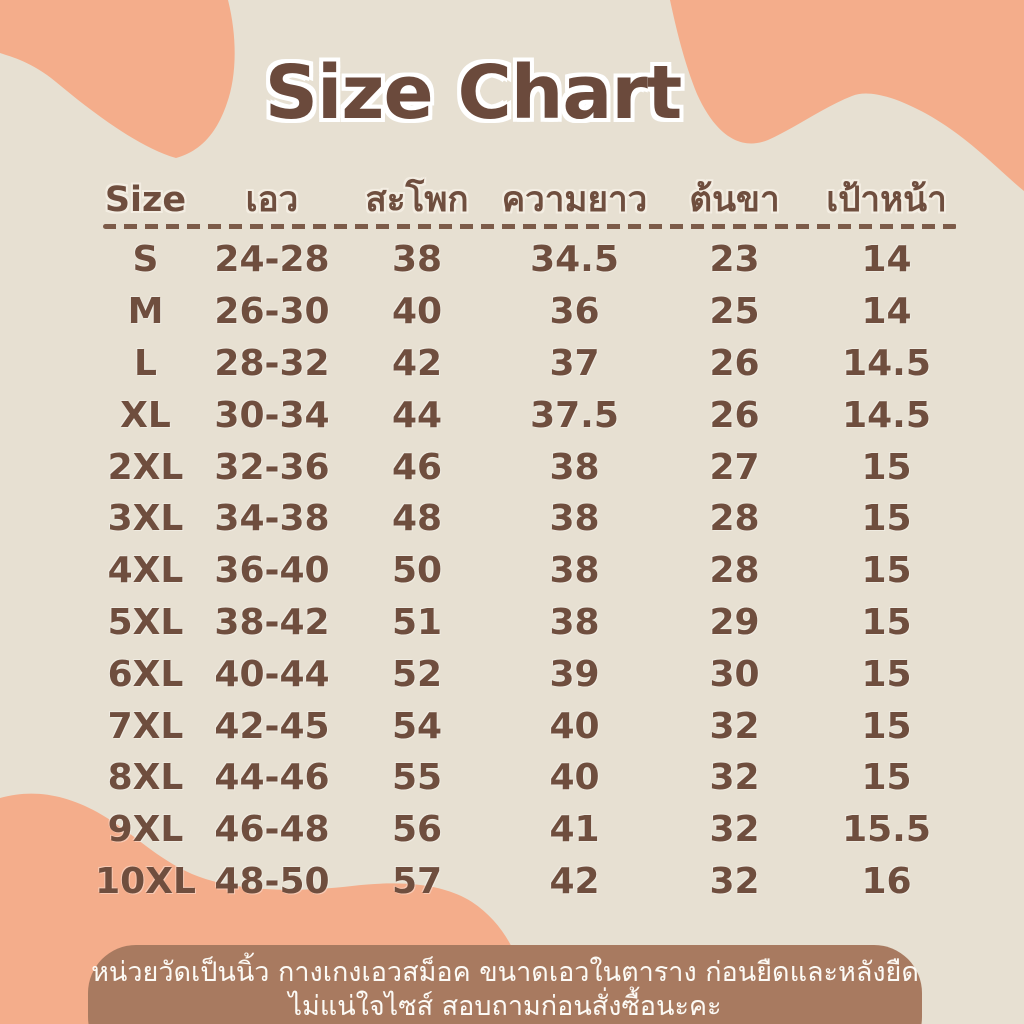 This screenshot has width=1024, height=1024. What do you see at coordinates (524, 726) in the screenshot?
I see `table-row: 7XL 42-45 54 40 32 15` at bounding box center [524, 726].